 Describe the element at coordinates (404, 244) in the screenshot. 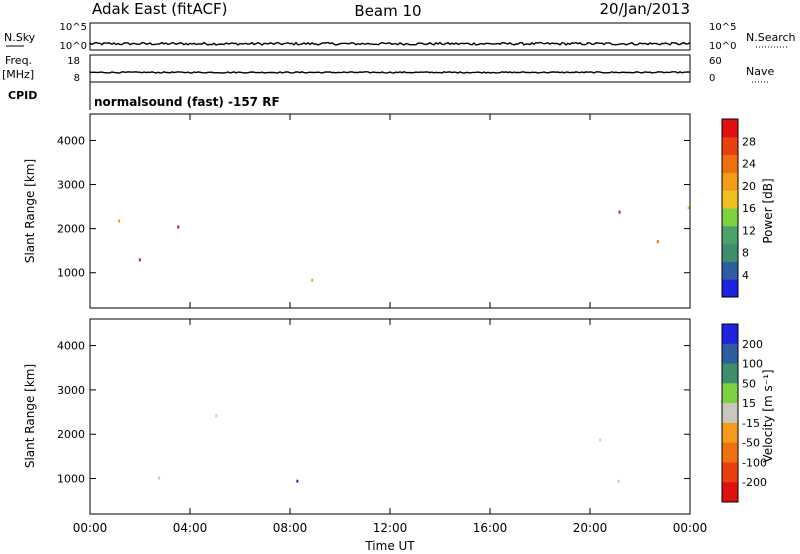

I see `power-heatmap` at that location.